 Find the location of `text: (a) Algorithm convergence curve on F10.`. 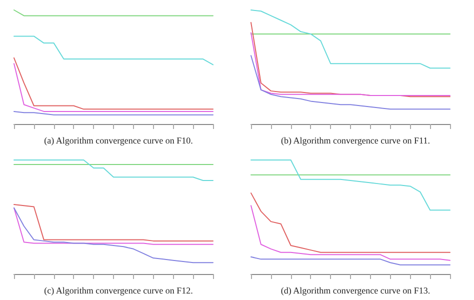

text: (a) Algorithm convergence curve on F10. is located at coordinates (118, 141).